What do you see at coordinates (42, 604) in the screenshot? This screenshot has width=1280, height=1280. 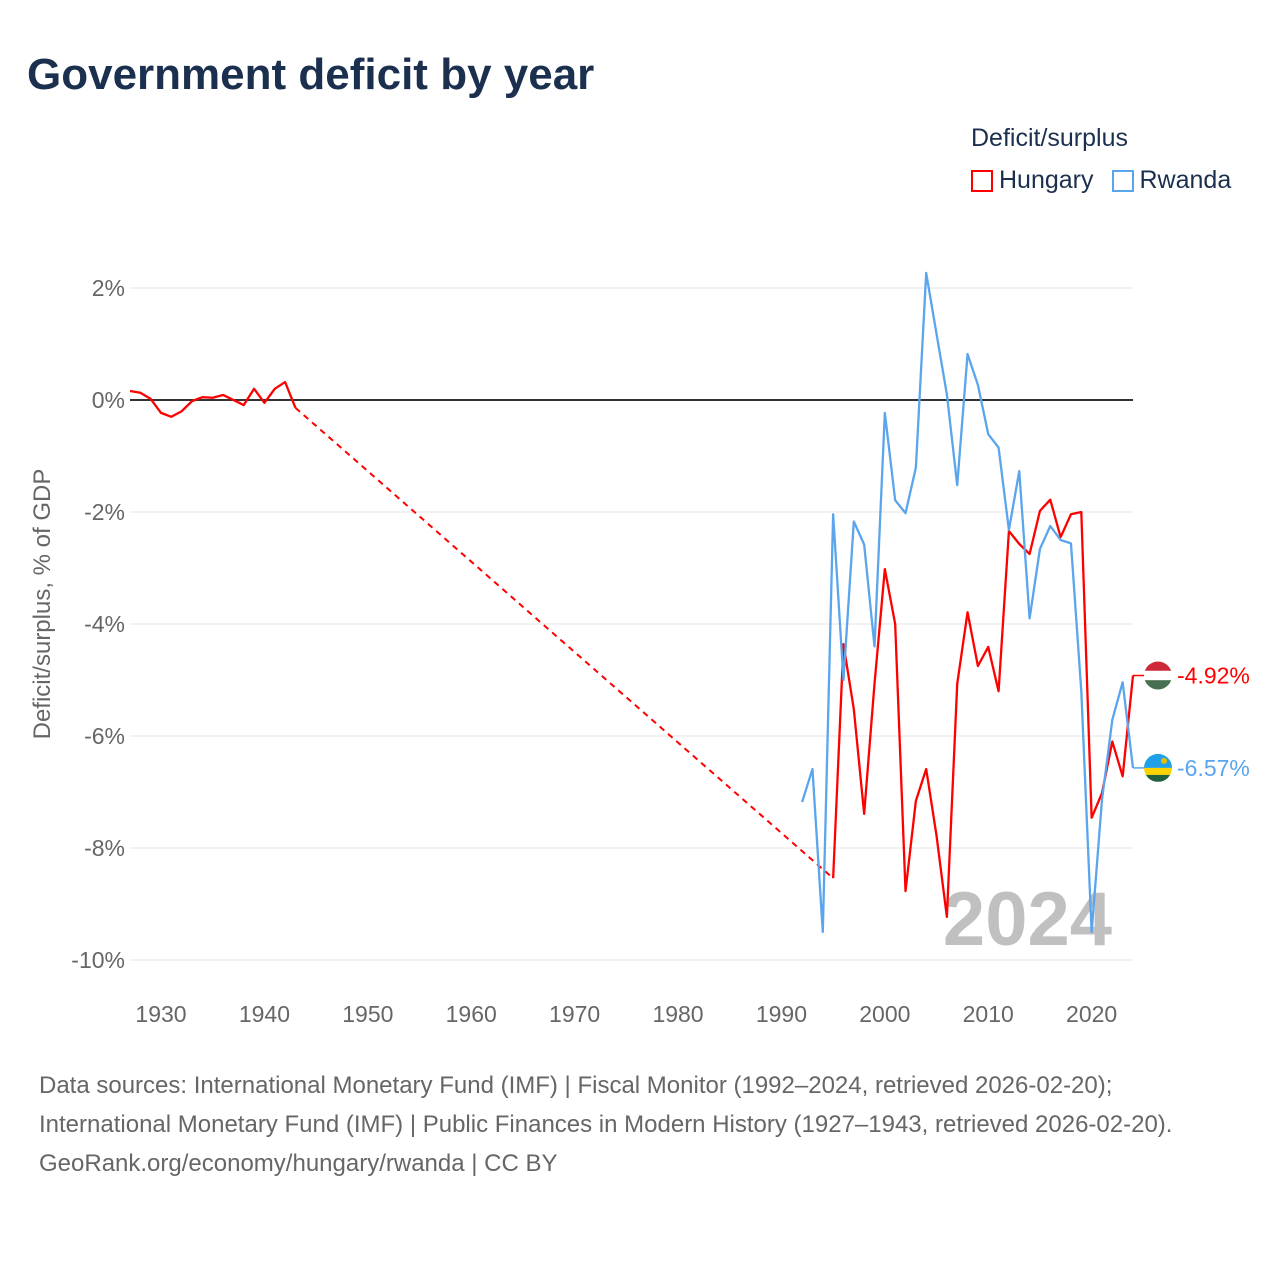 I see `y-axis-label: Deficit/surplus, % of GDP` at bounding box center [42, 604].